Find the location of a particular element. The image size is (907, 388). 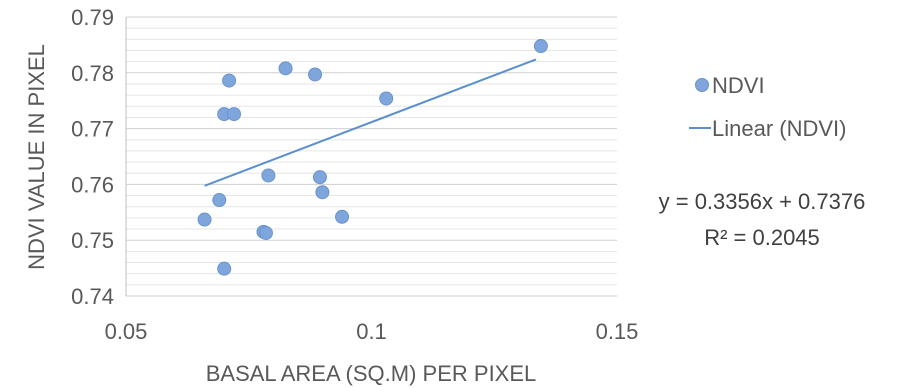

legend-ndvi-label: NDVI is located at coordinates (738, 85).